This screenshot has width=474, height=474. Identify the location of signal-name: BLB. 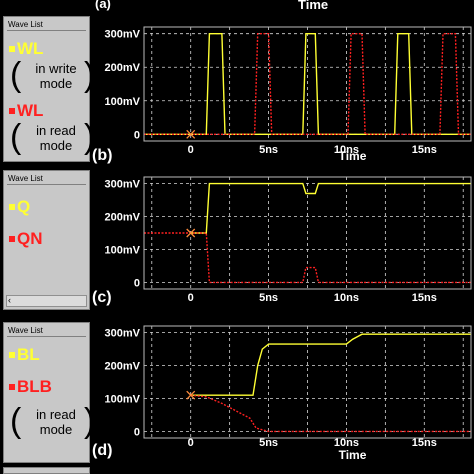
(34, 386).